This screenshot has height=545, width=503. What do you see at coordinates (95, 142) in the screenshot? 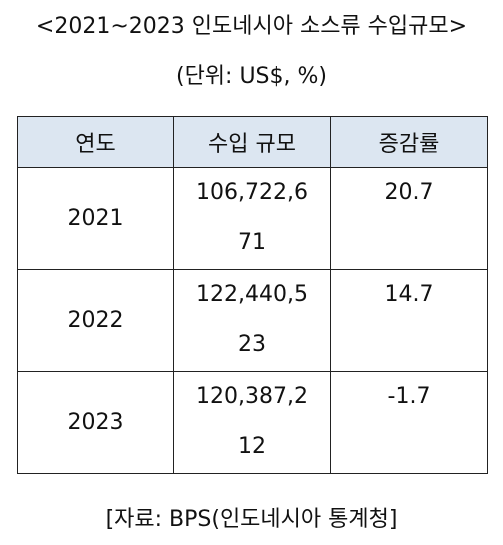
I see `header-year: 연도` at bounding box center [95, 142].